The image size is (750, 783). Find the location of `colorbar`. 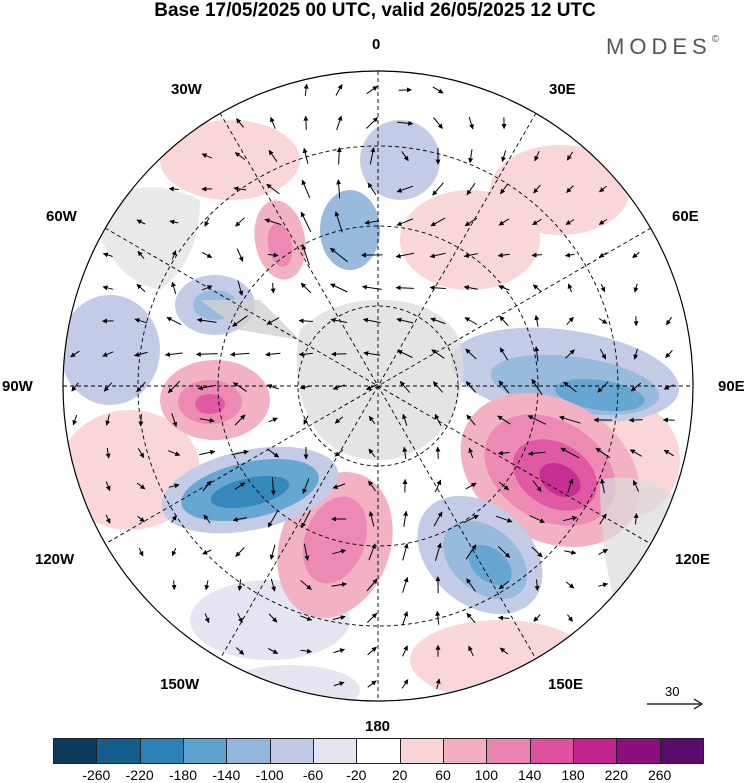

colorbar is located at coordinates (378, 751).